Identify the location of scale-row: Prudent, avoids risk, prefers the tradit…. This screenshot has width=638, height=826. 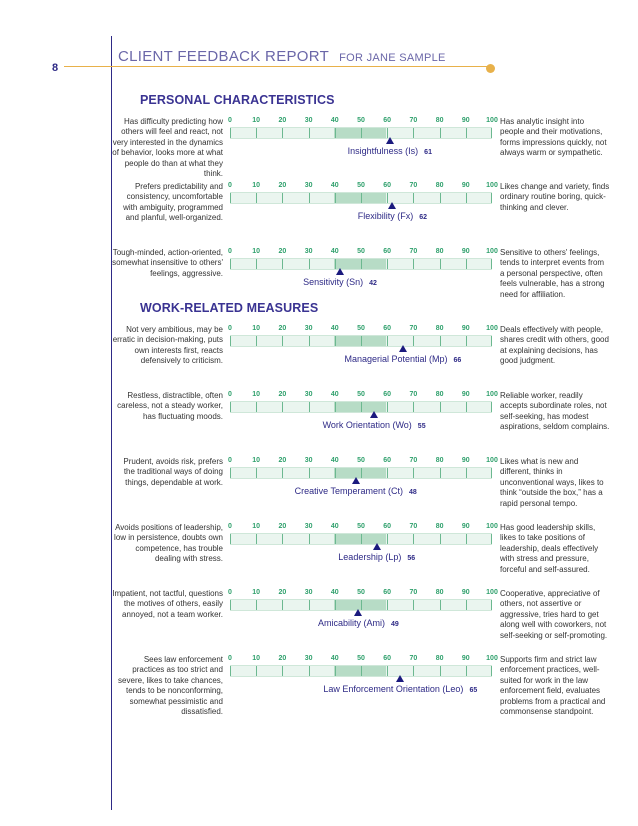
(319, 497).